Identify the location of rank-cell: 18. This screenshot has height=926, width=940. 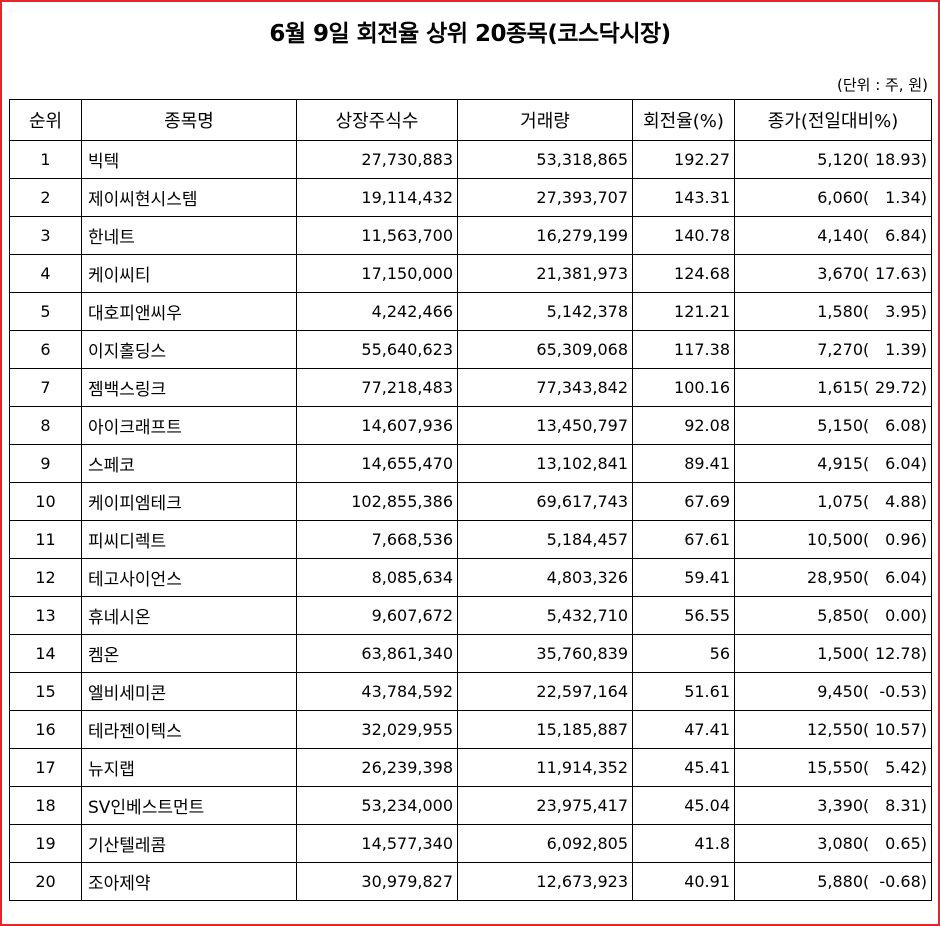
(45, 805).